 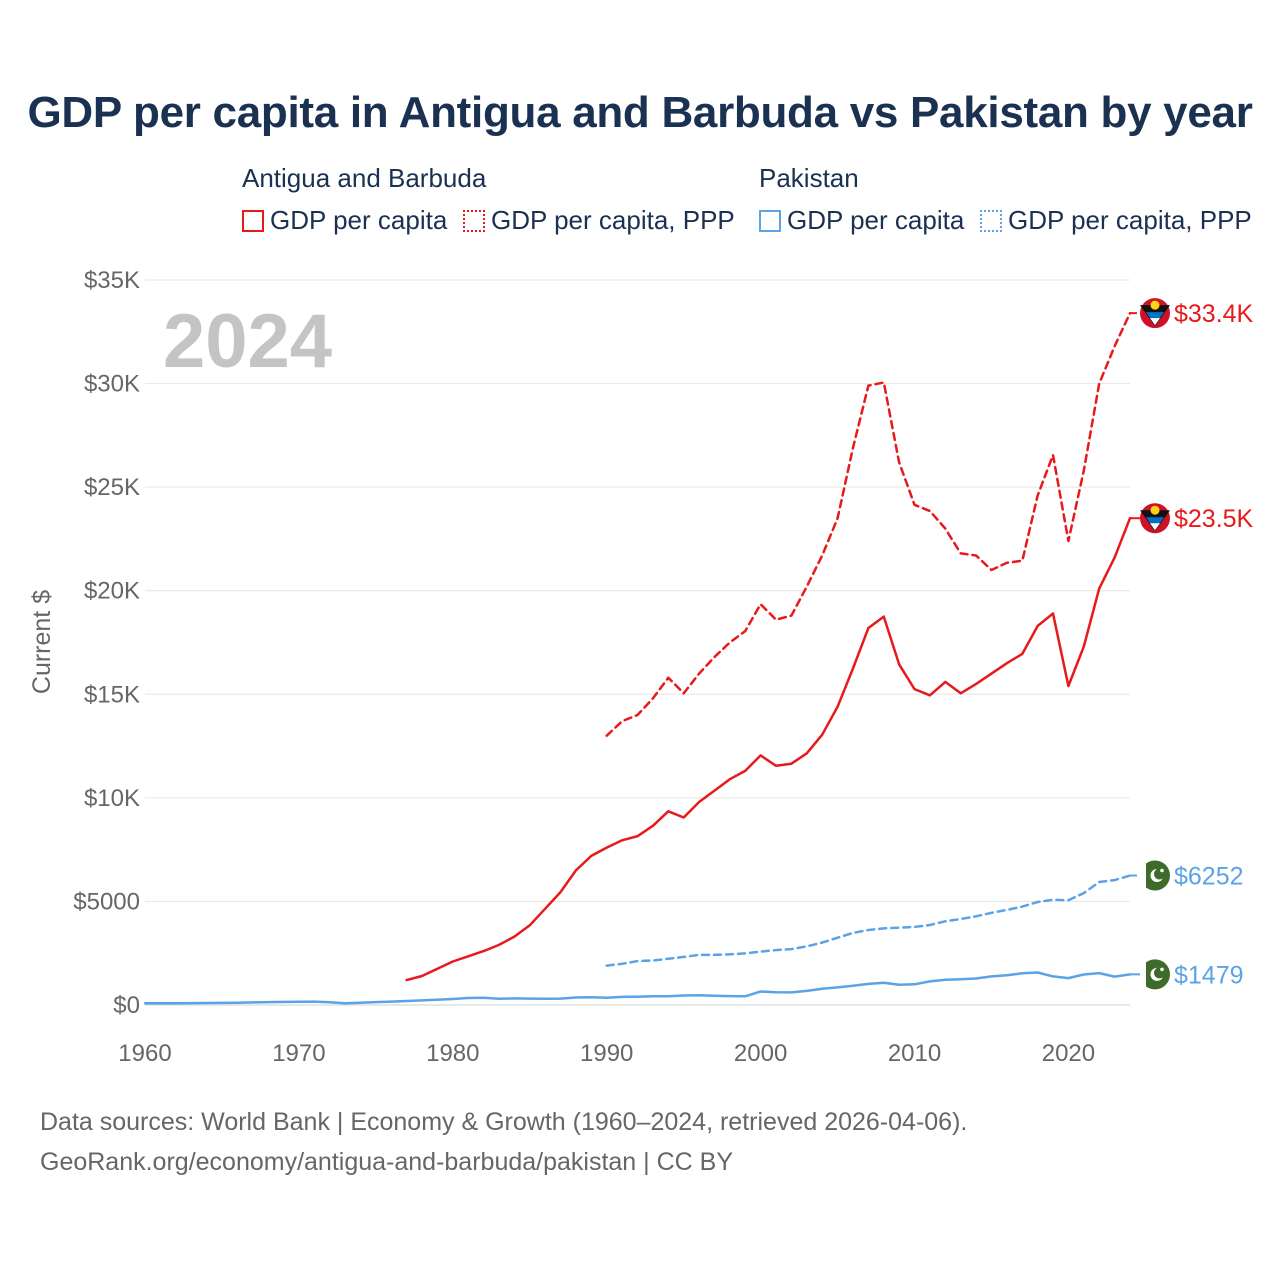 What do you see at coordinates (809, 178) in the screenshot?
I see `legend-country-pakistan: Pakistan` at bounding box center [809, 178].